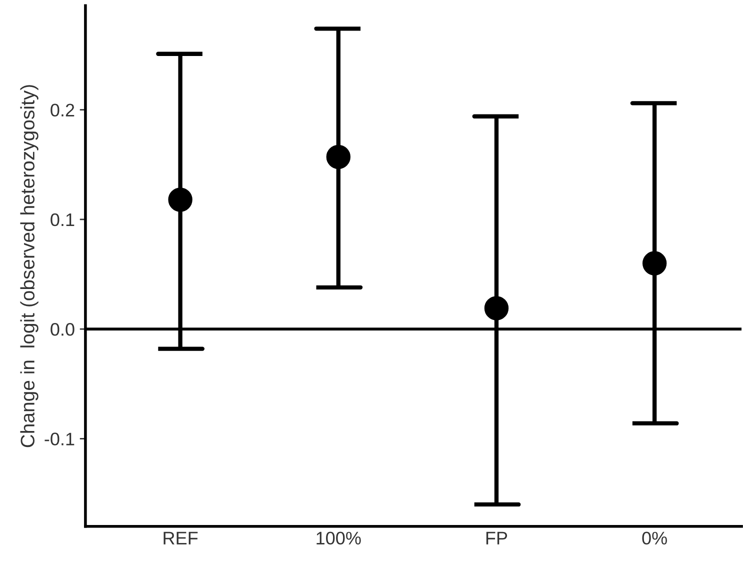 This screenshot has width=743, height=563. Describe the element at coordinates (654, 538) in the screenshot. I see `x-tick-label: 0%` at that location.